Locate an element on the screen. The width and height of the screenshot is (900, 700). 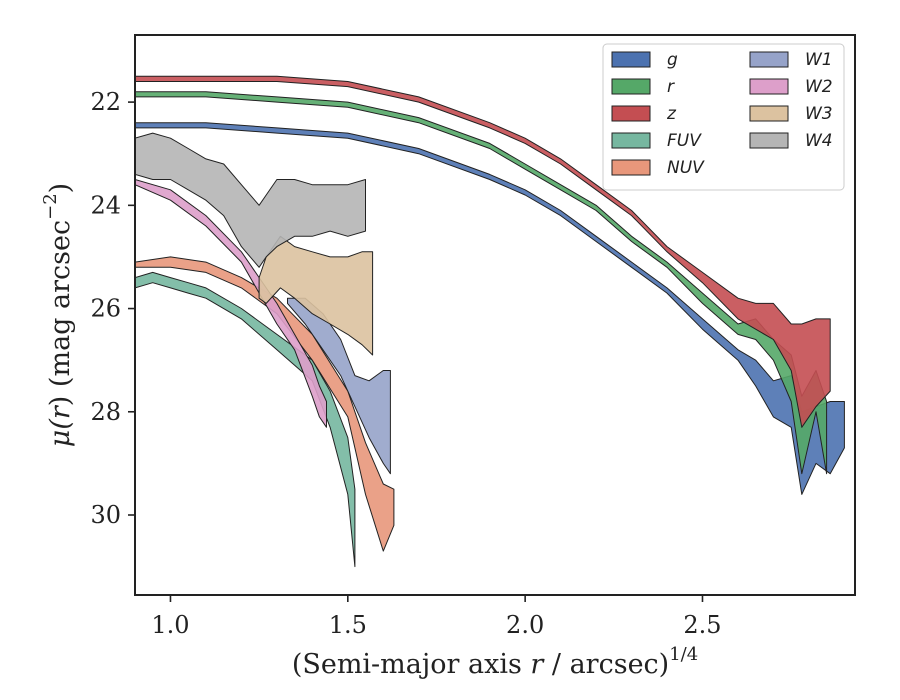
legend-label-z: z is located at coordinates (671, 114).